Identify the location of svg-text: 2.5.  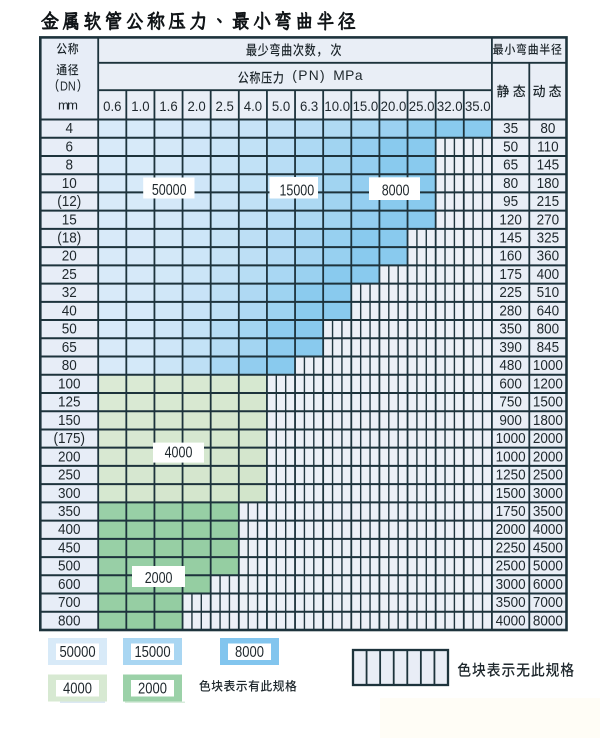
(225, 107).